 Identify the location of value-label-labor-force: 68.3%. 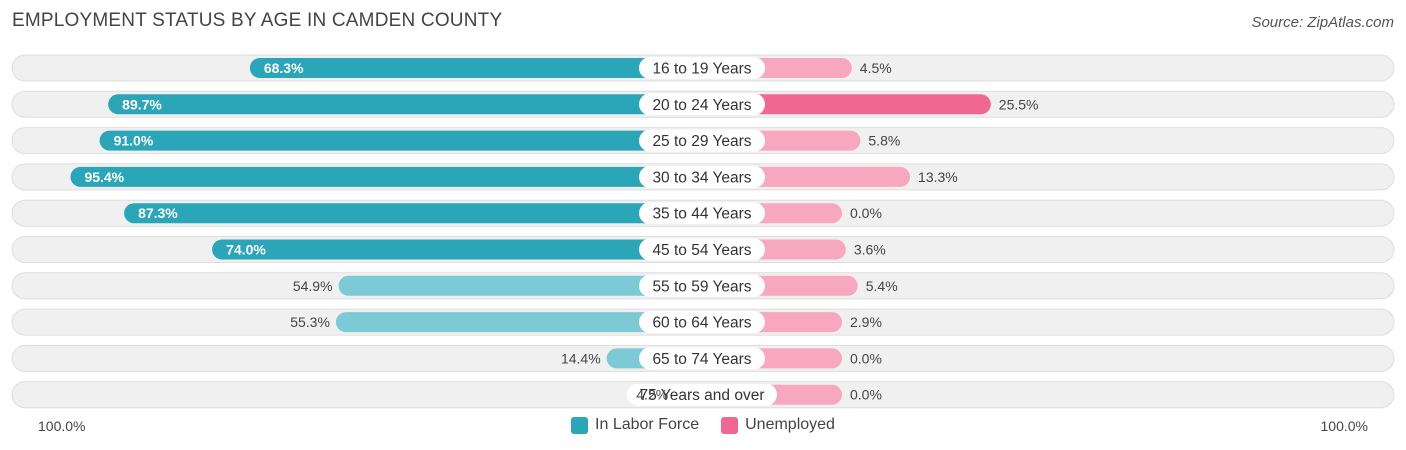
(284, 68).